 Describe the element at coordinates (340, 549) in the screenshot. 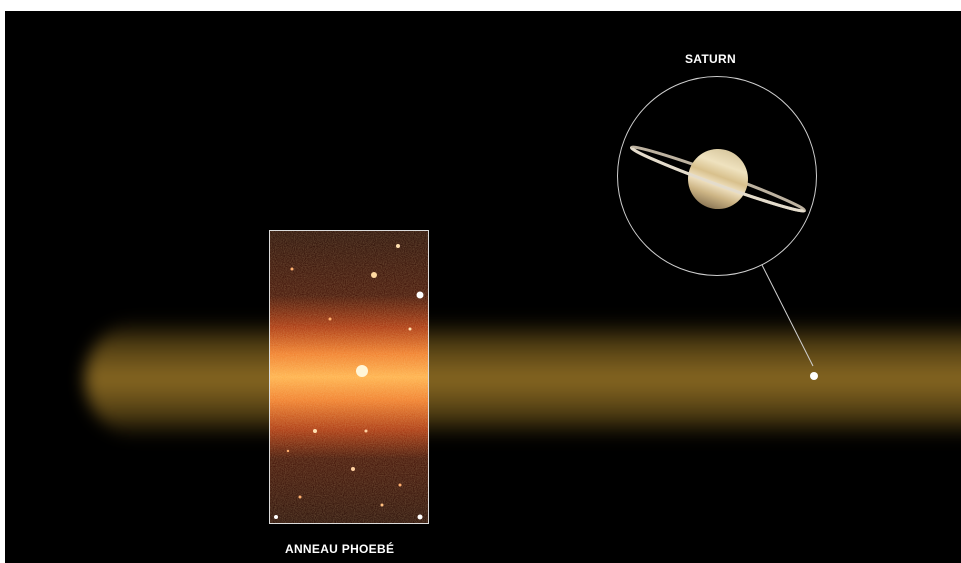

I see `phoebe-ring-label: ANNEAU PHOEBÉ` at that location.